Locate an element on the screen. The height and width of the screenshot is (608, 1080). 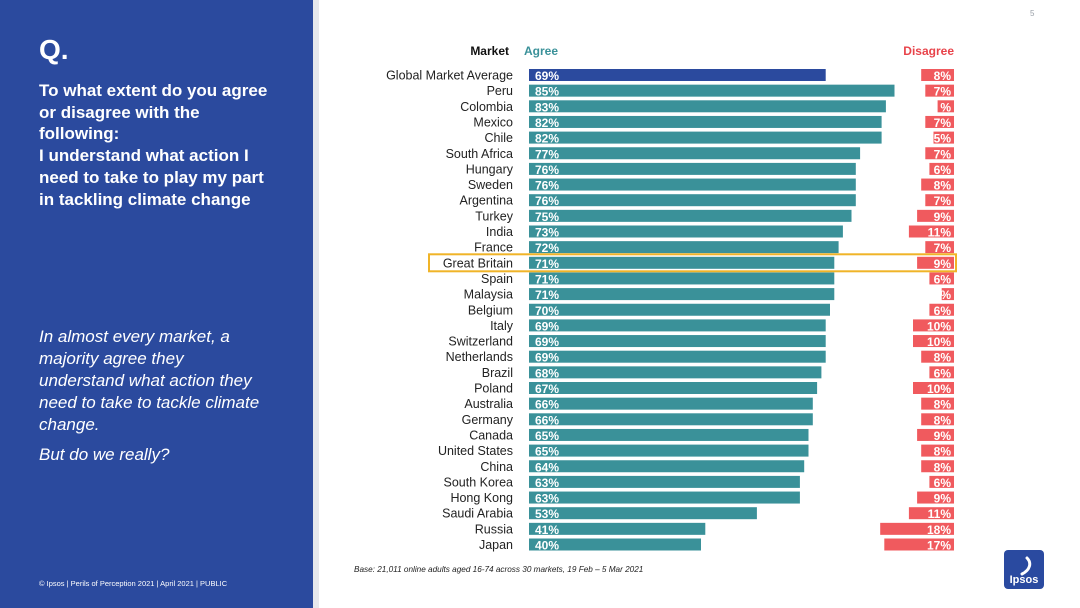
disagree-value-label: % is located at coordinates (945, 107).